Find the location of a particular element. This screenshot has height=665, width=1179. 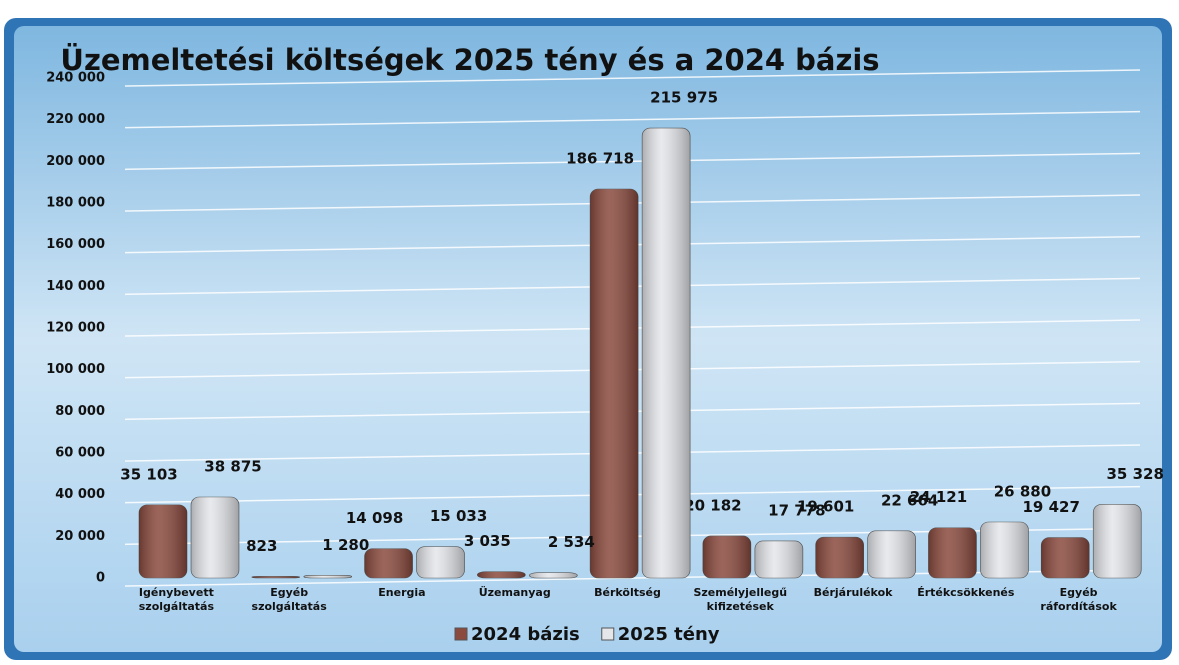

y-tick-label: 220 000 is located at coordinates (75, 119).